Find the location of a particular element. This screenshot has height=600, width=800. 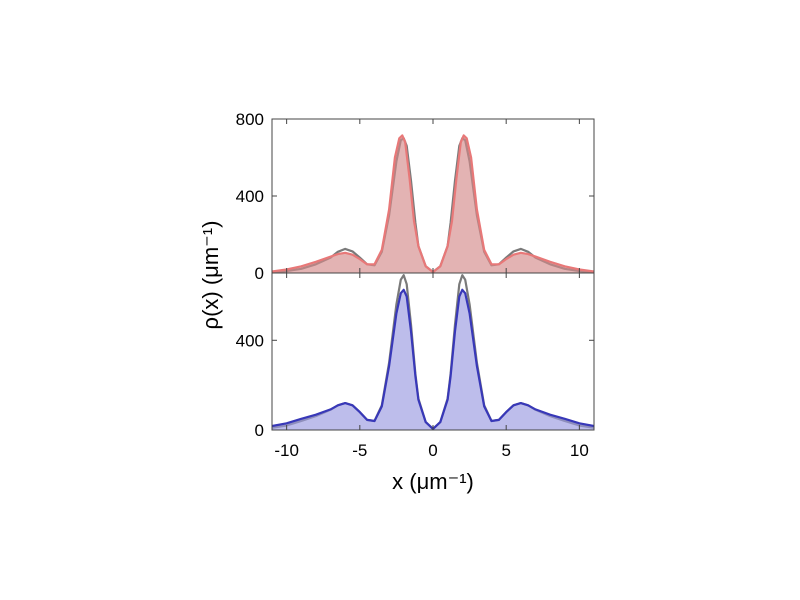

x-tick-label: 5 is located at coordinates (505, 450).